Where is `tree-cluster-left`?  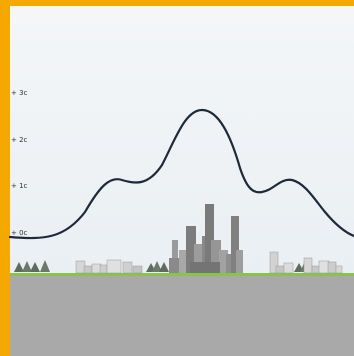
tree-cluster-left is located at coordinates (32, 266).